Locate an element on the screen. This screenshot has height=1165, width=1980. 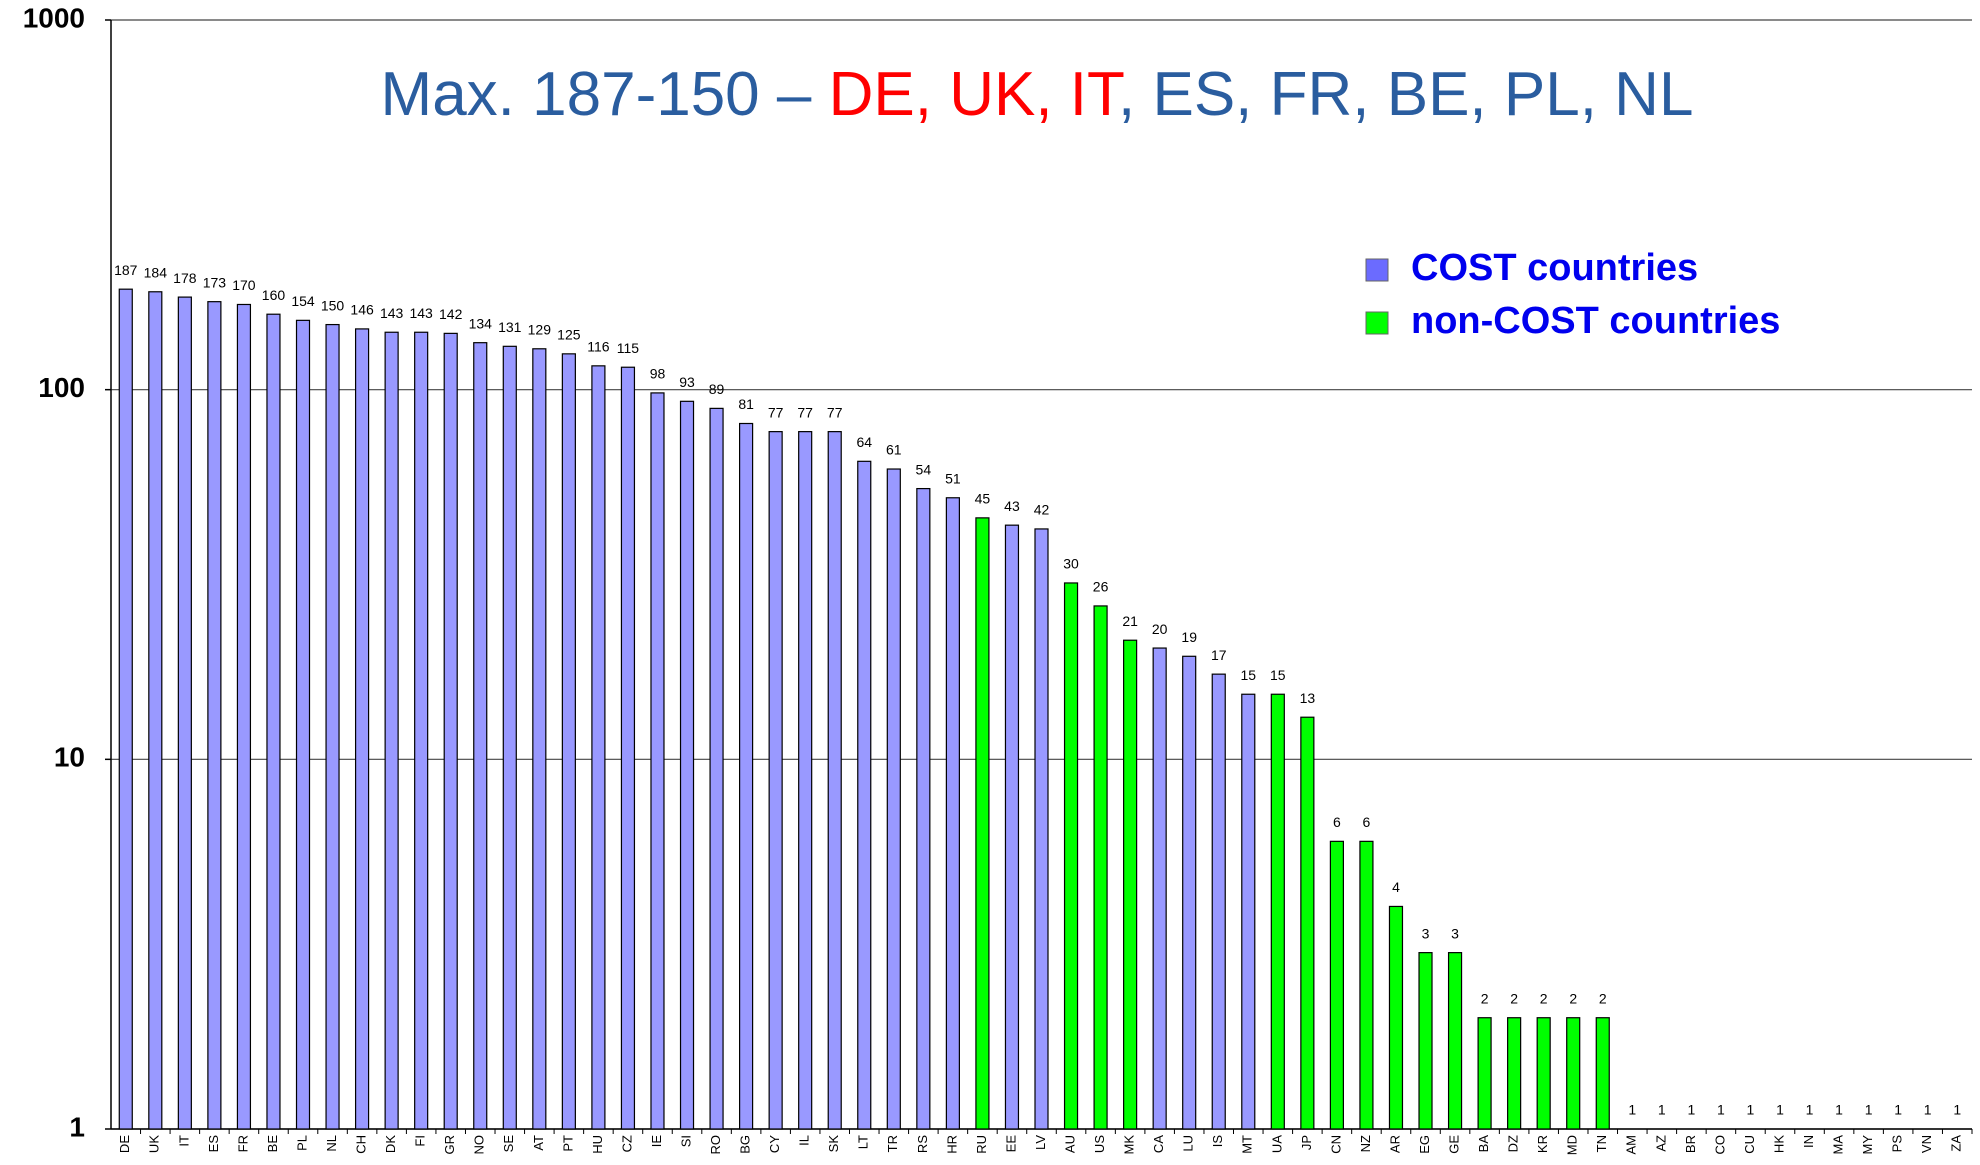
x-tick-label: CA is located at coordinates (1158, 1144).